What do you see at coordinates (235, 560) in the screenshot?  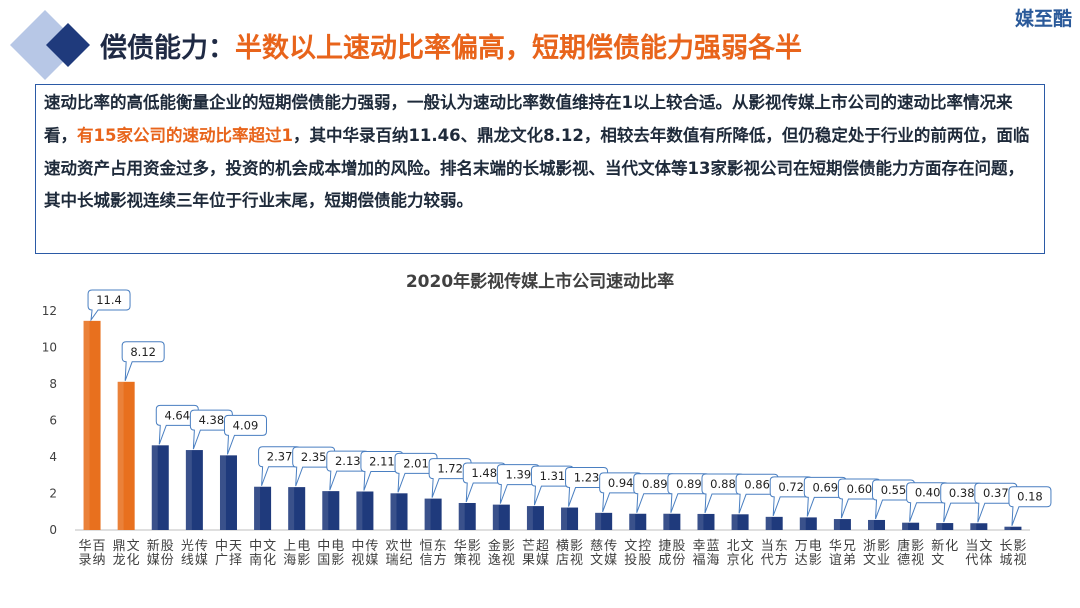 I see `x-tick-char: 择` at bounding box center [235, 560].